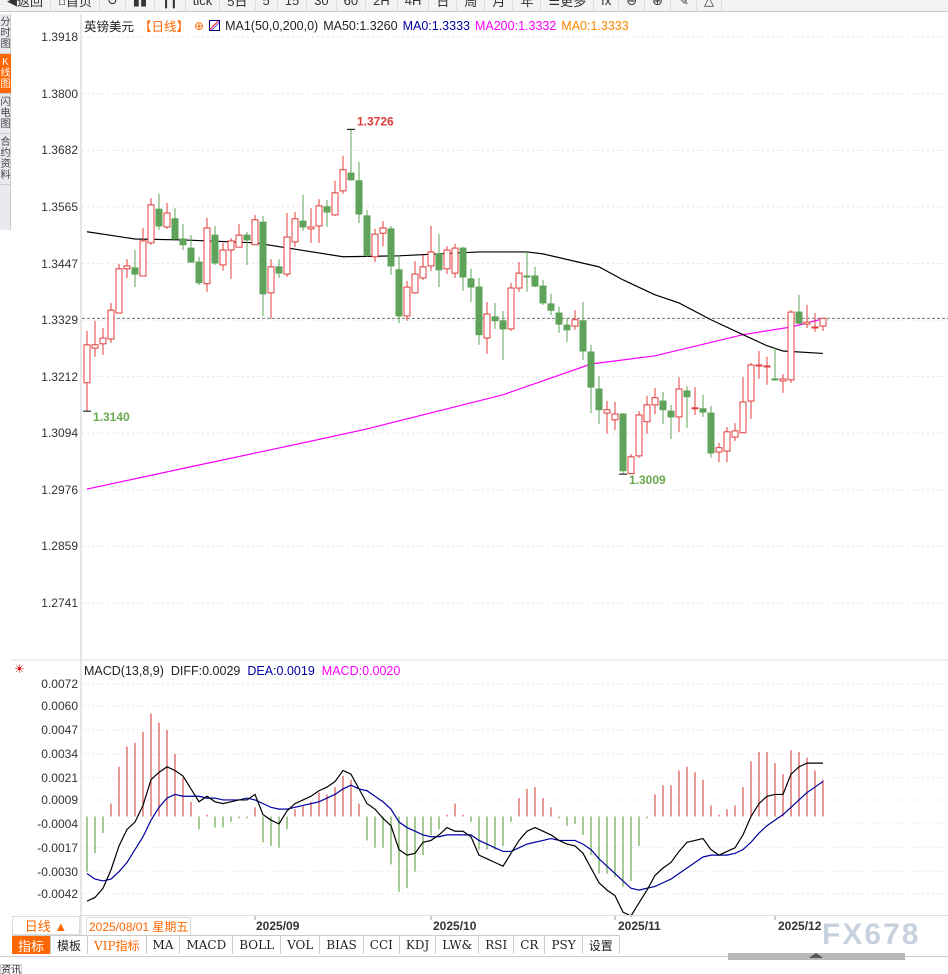 Image resolution: width=948 pixels, height=974 pixels. What do you see at coordinates (5, 34) in the screenshot?
I see `sidebar-tab: 分时图` at bounding box center [5, 34].